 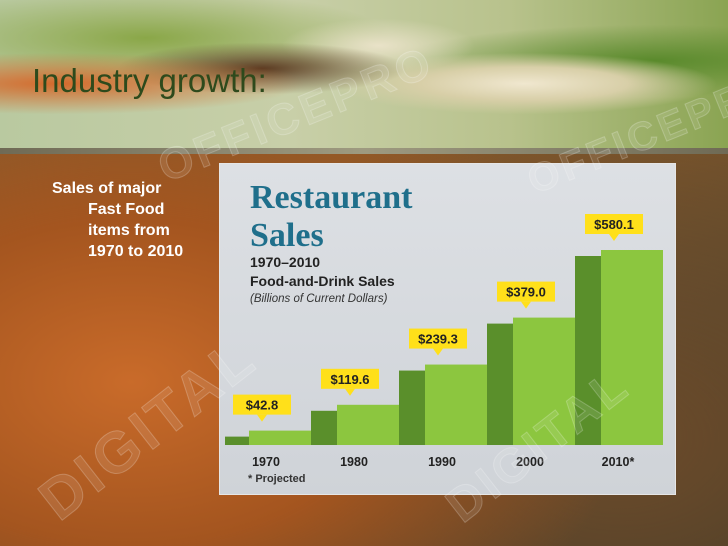 I want to click on chart-subtitle: 1970–2010, so click(x=285, y=262).